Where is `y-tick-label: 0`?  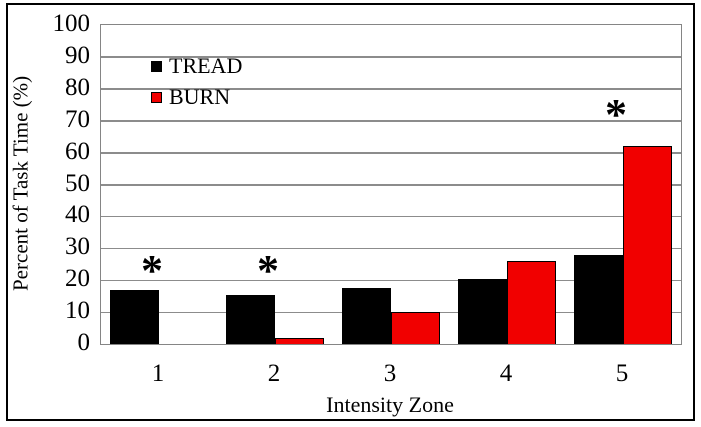
y-tick-label: 0 is located at coordinates (84, 342).